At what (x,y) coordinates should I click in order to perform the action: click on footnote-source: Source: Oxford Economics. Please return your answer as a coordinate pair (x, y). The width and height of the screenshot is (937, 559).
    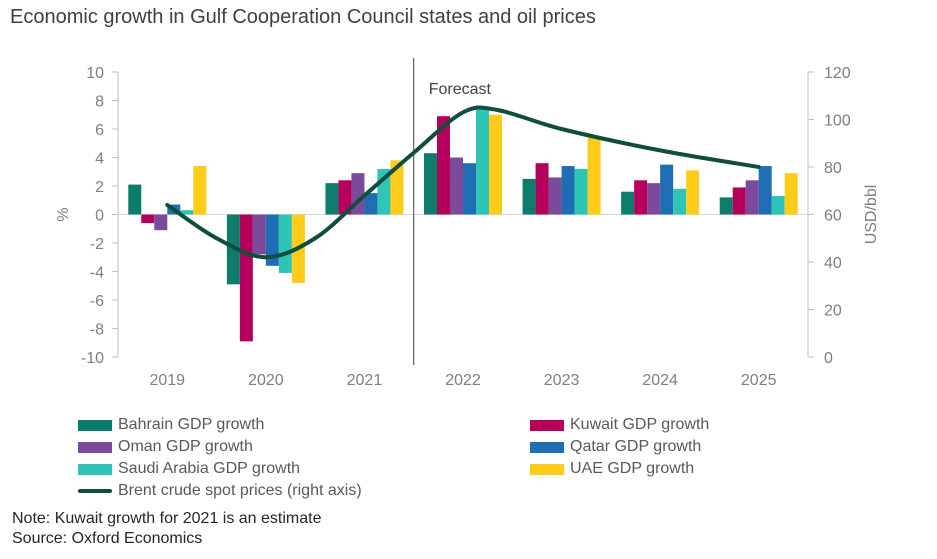
    Looking at the image, I should click on (107, 538).